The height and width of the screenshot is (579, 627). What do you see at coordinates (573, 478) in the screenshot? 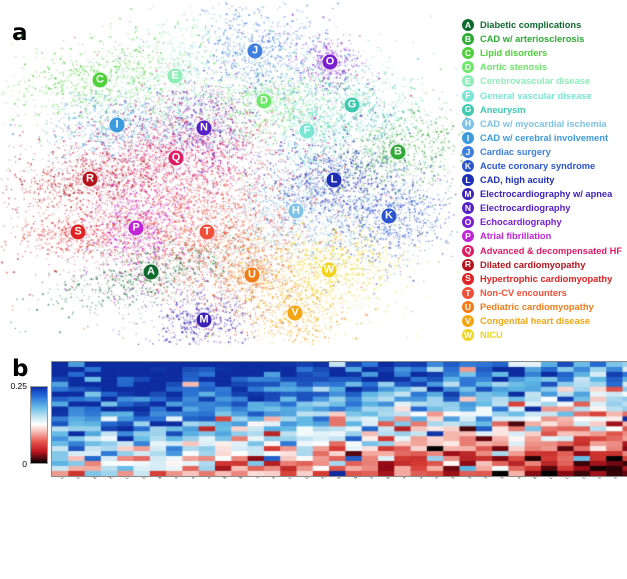
I see `column-label: Cardiac Arrest` at bounding box center [573, 478].